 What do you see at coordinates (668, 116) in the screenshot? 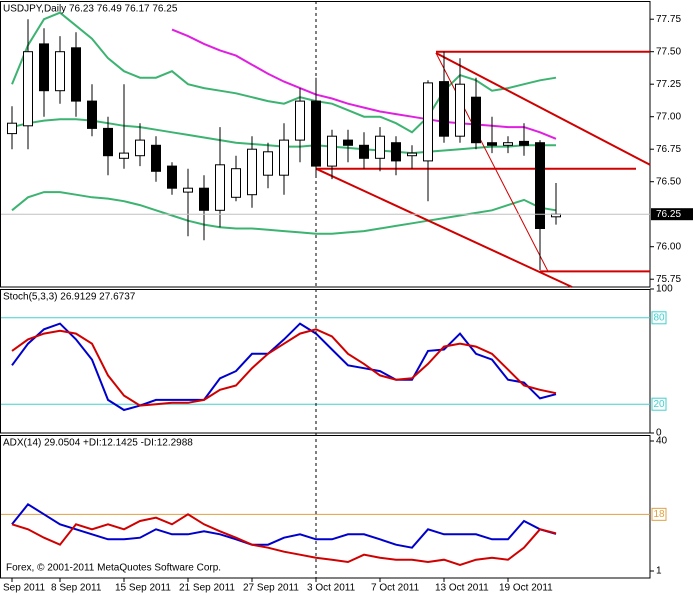
I see `y-tick-label: 77.00` at bounding box center [668, 116].